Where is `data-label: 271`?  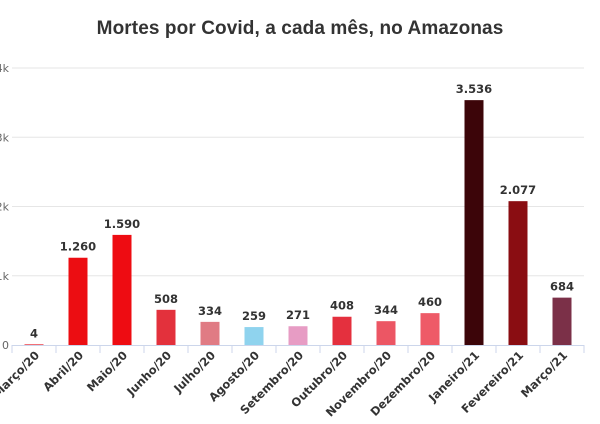
data-label: 271 is located at coordinates (298, 315).